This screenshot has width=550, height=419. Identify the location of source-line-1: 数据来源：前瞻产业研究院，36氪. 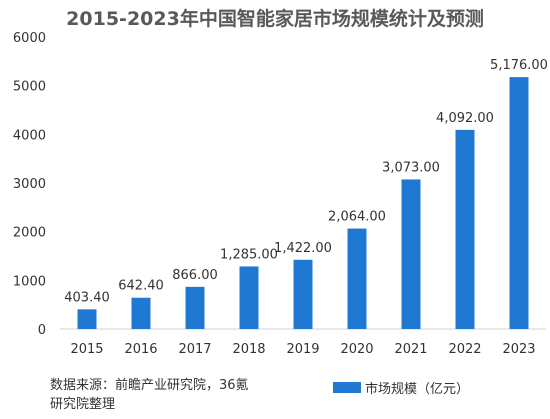
(149, 385).